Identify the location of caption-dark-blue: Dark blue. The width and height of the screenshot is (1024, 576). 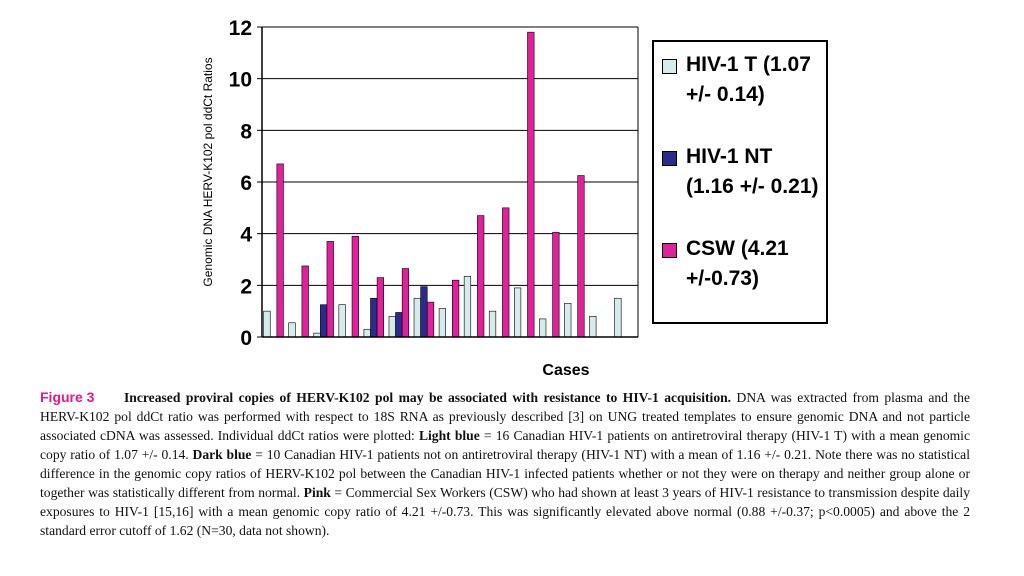
(222, 454).